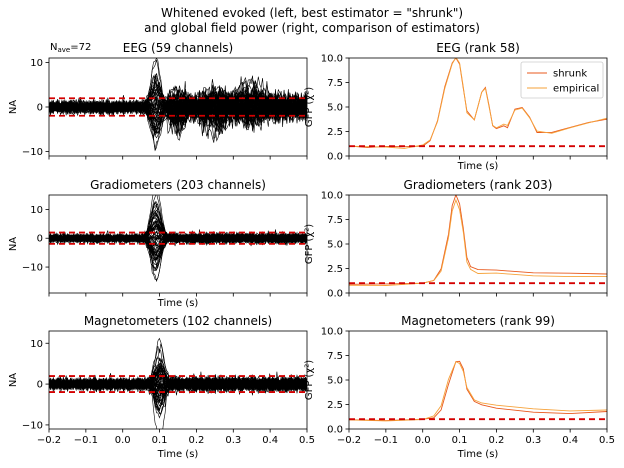  Describe the element at coordinates (478, 48) in the screenshot. I see `panel-title: EEG (rank 58)` at that location.